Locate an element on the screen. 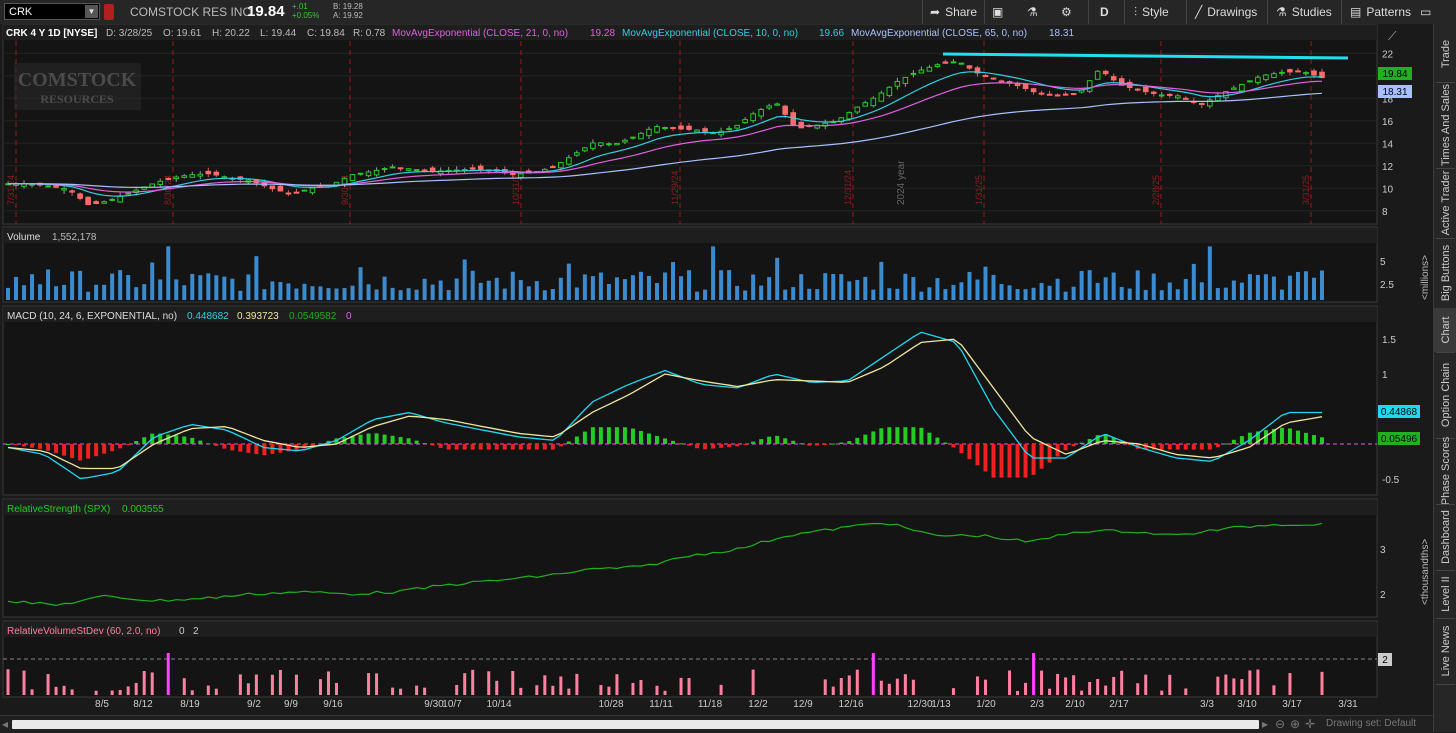 The width and height of the screenshot is (1456, 733). studies-button: ⚗ Studies is located at coordinates (1304, 12).